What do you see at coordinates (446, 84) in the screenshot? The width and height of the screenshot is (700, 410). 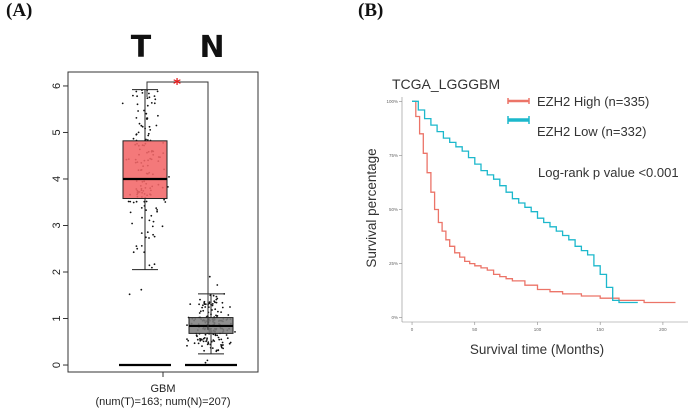 I see `km-title: TCGA_LGGGBM` at bounding box center [446, 84].